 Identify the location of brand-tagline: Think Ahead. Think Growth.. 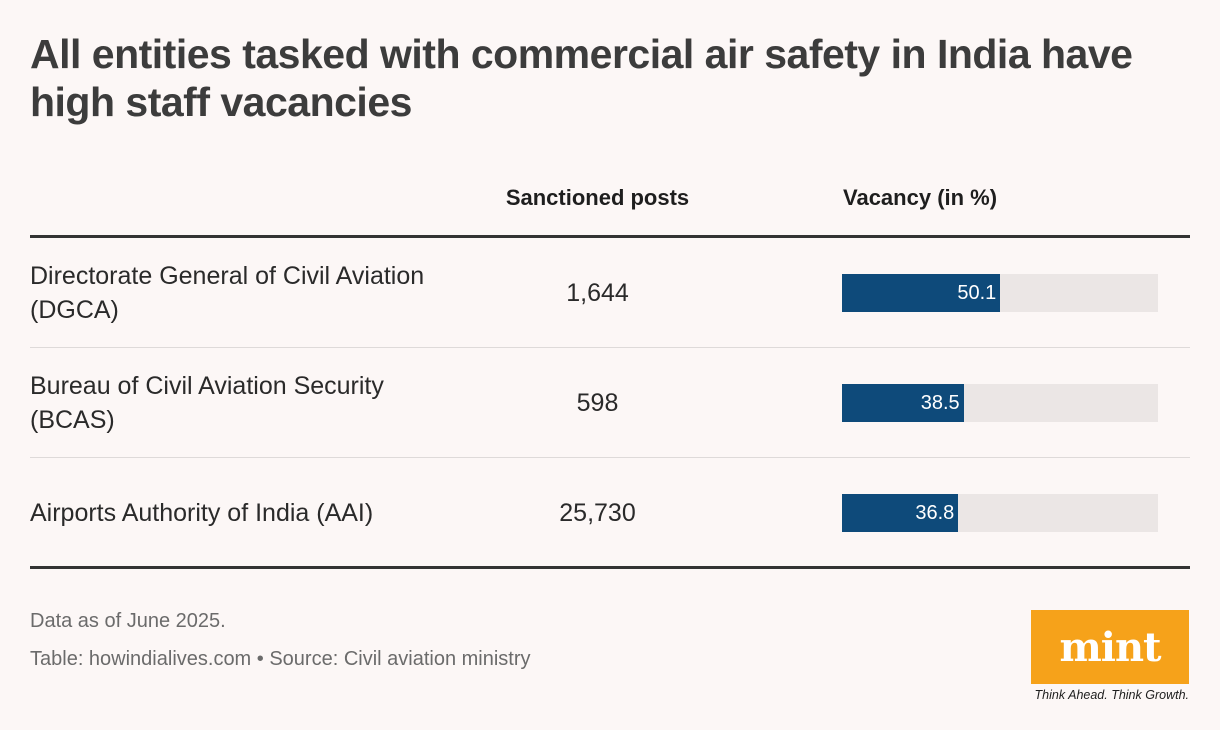
(1111, 695).